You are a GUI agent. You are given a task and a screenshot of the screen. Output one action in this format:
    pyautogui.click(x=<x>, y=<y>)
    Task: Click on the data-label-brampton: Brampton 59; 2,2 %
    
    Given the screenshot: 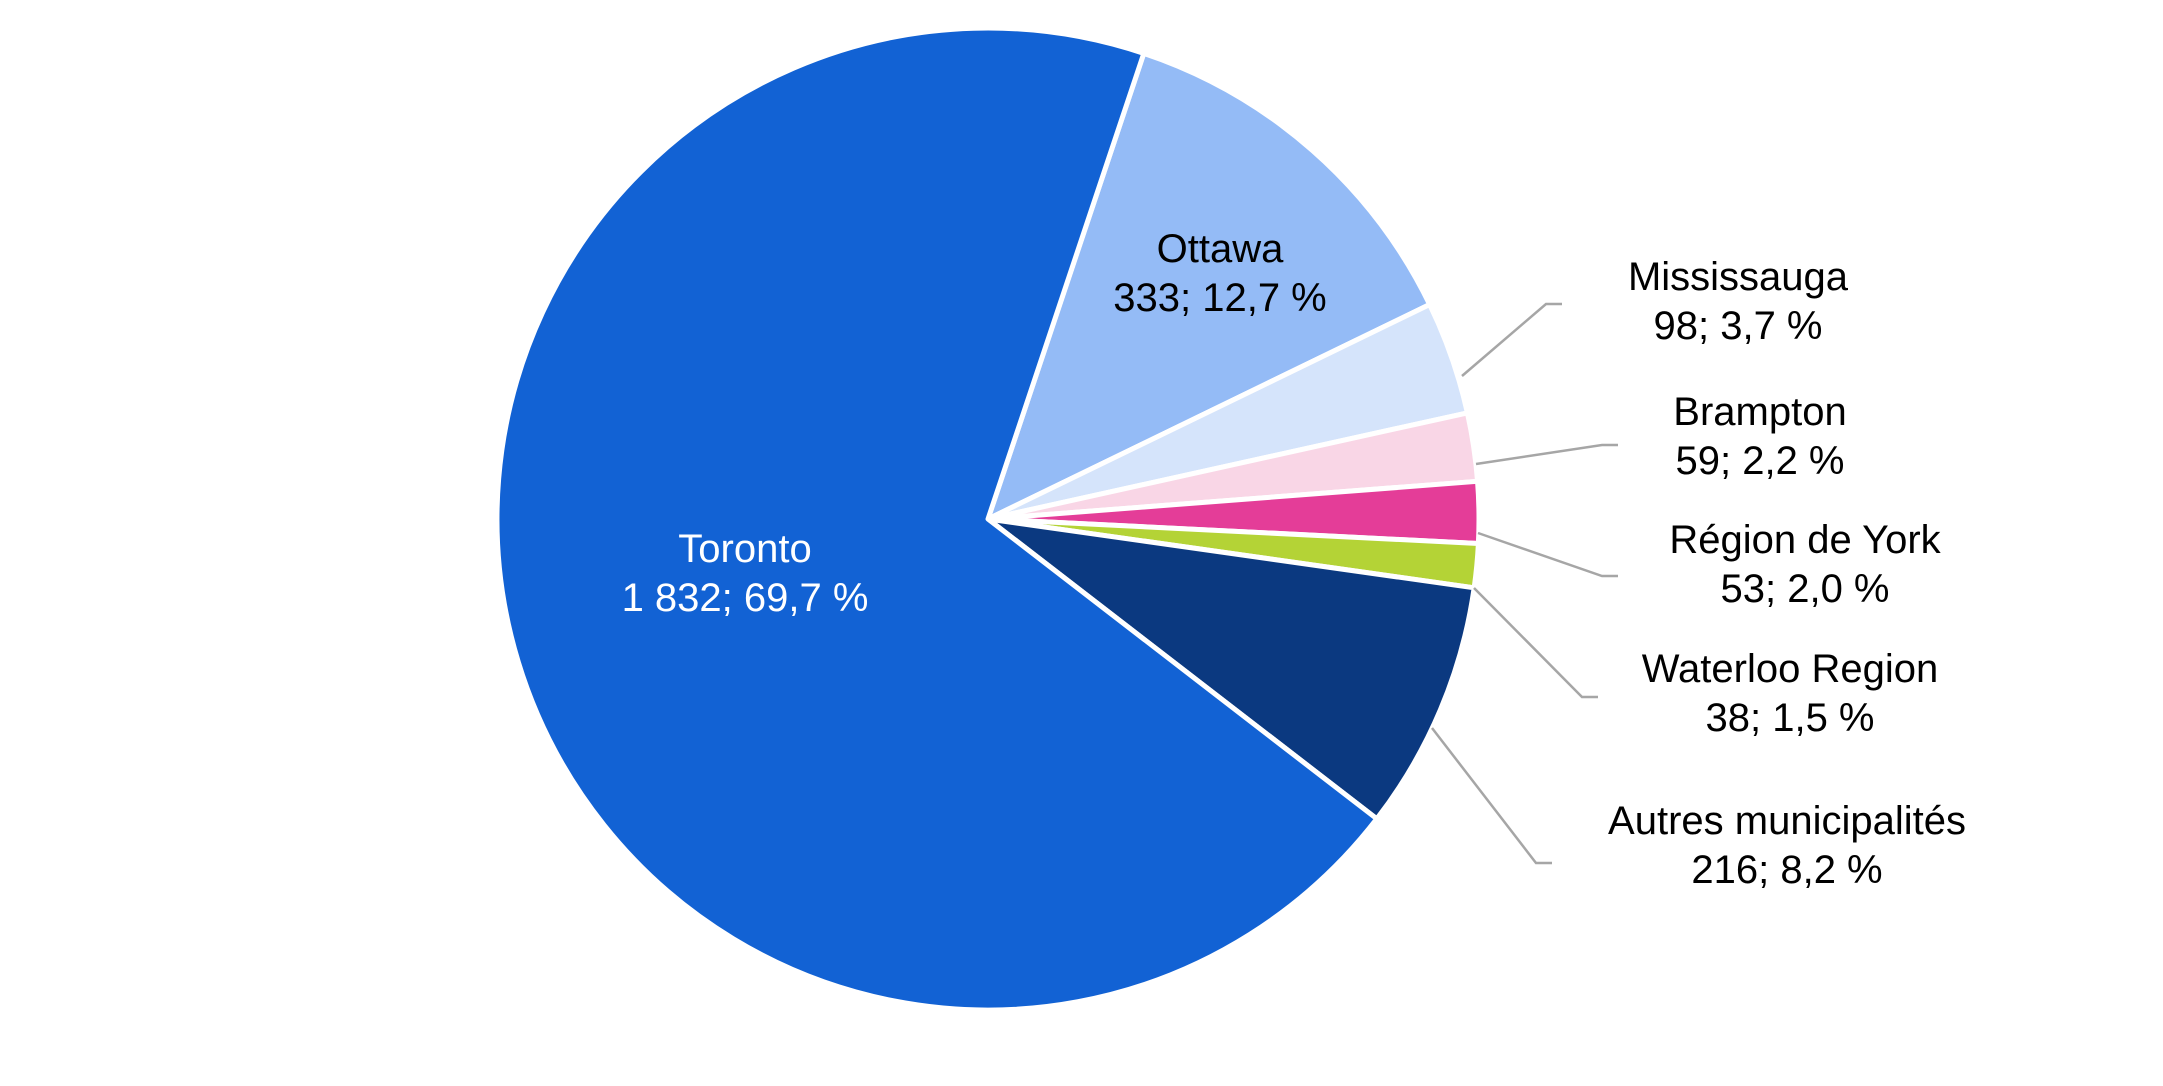 What is the action you would take?
    pyautogui.click(x=1759, y=436)
    